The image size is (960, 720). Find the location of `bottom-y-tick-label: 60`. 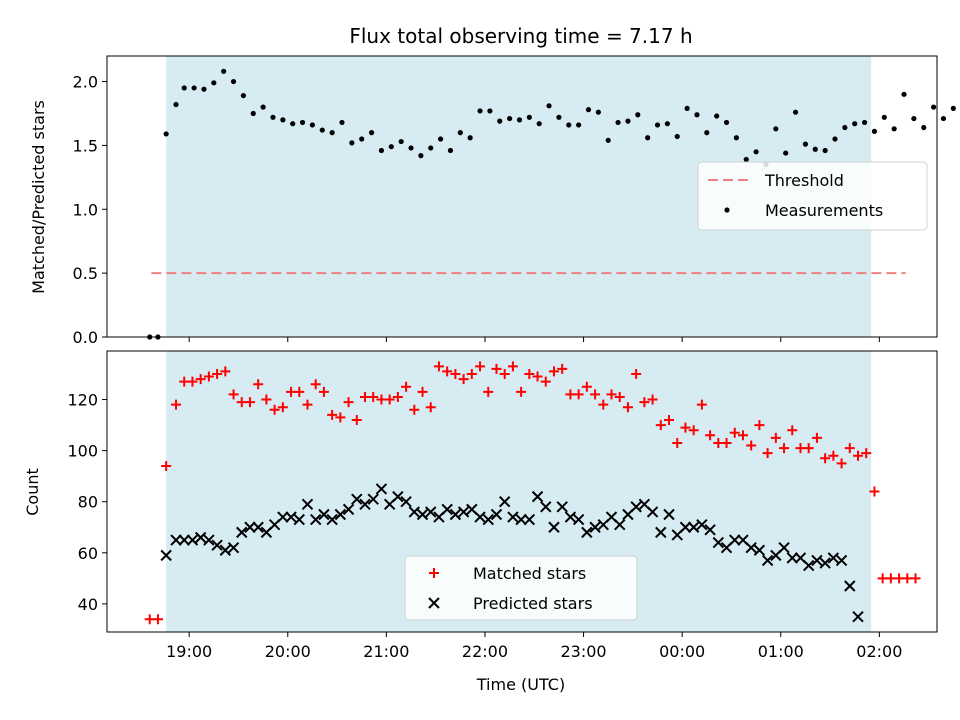

bottom-y-tick-label: 60 is located at coordinates (88, 553).